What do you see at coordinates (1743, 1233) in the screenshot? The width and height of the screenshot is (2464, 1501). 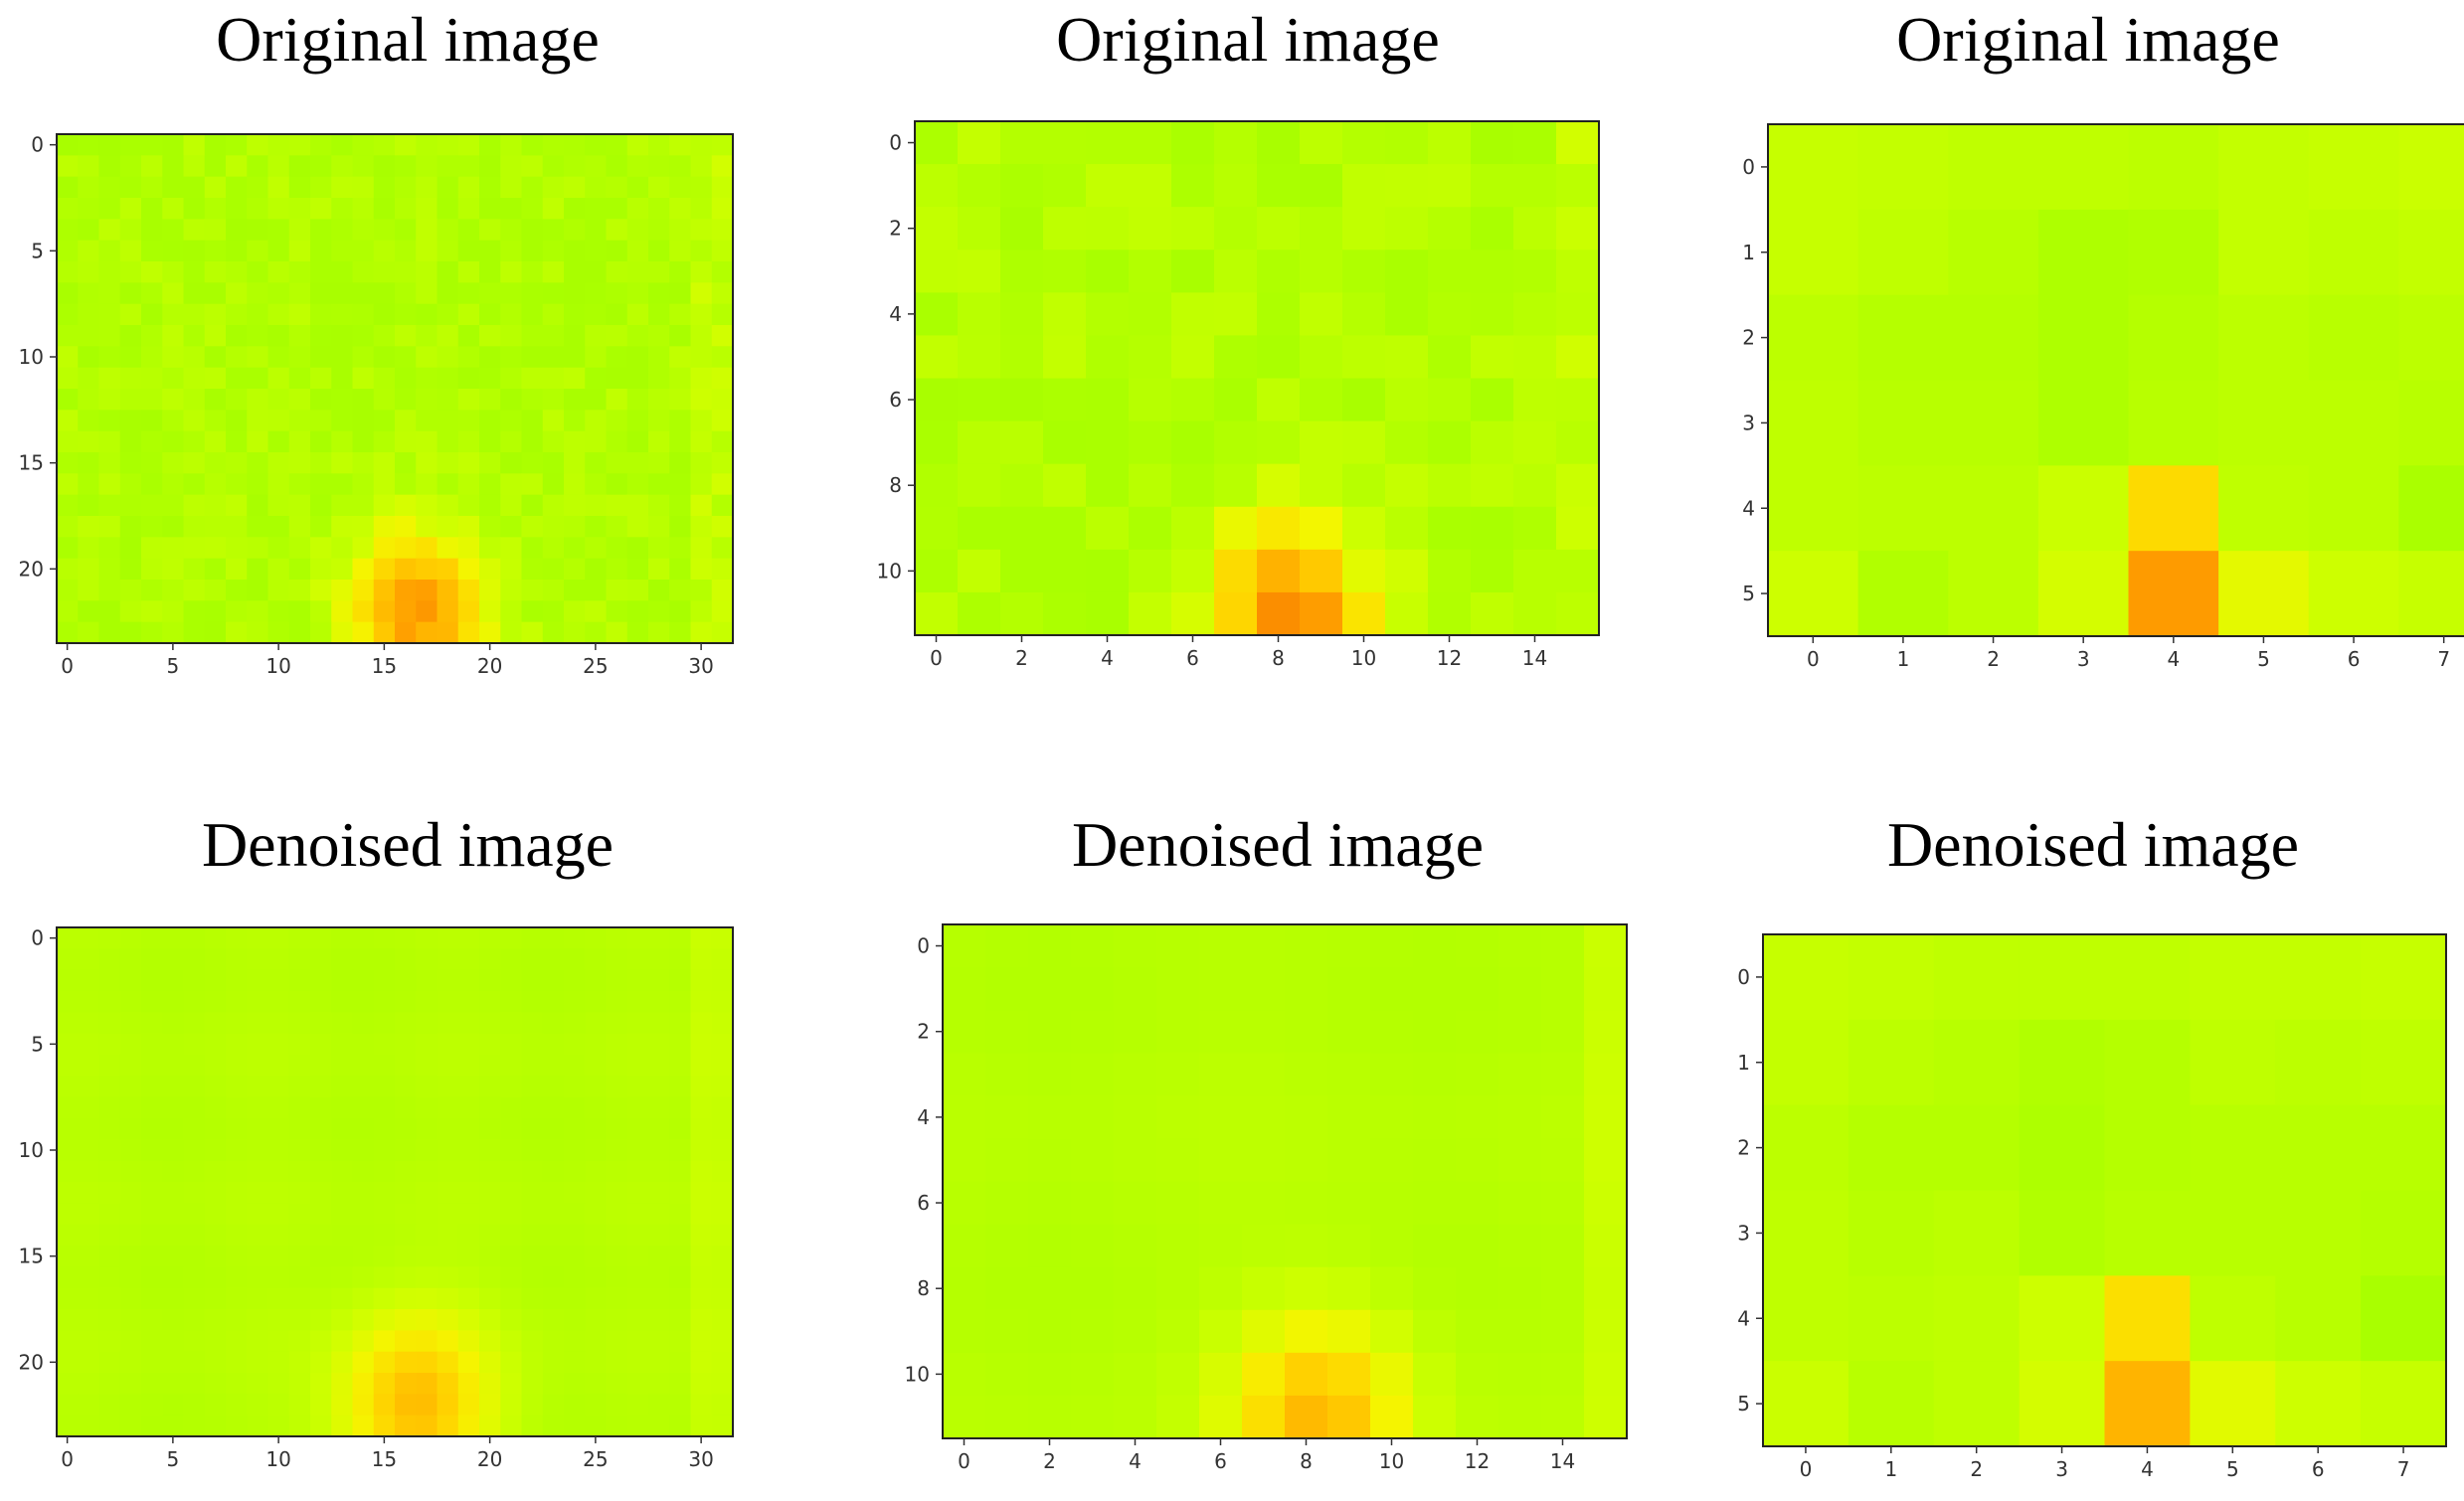 I see `y-tick-label: 3` at bounding box center [1743, 1233].